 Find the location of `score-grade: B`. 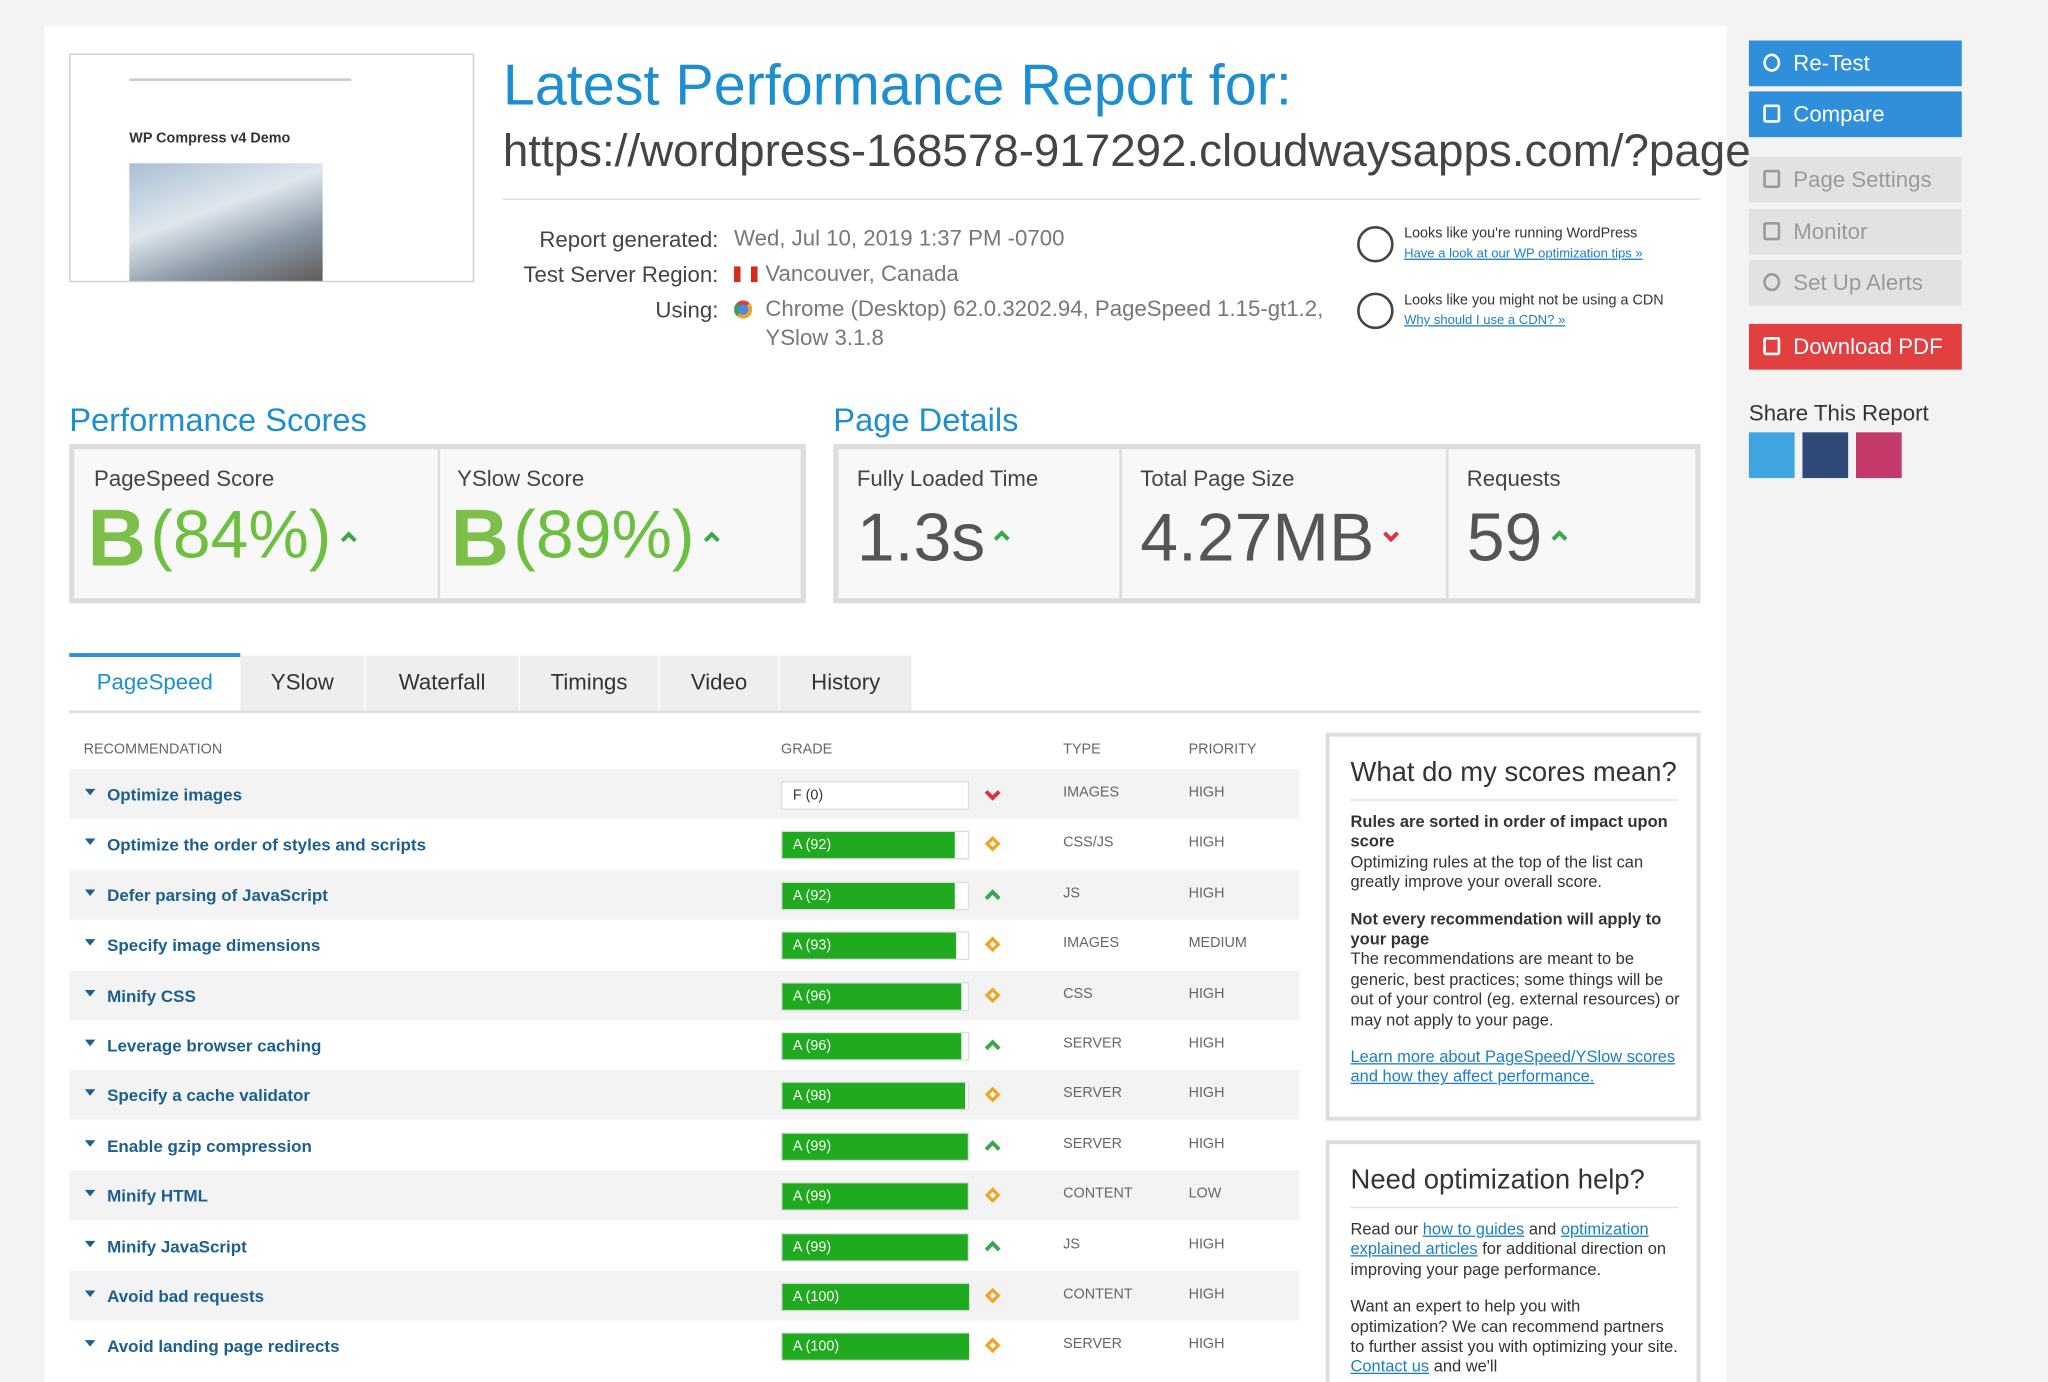

score-grade: B is located at coordinates (116, 538).